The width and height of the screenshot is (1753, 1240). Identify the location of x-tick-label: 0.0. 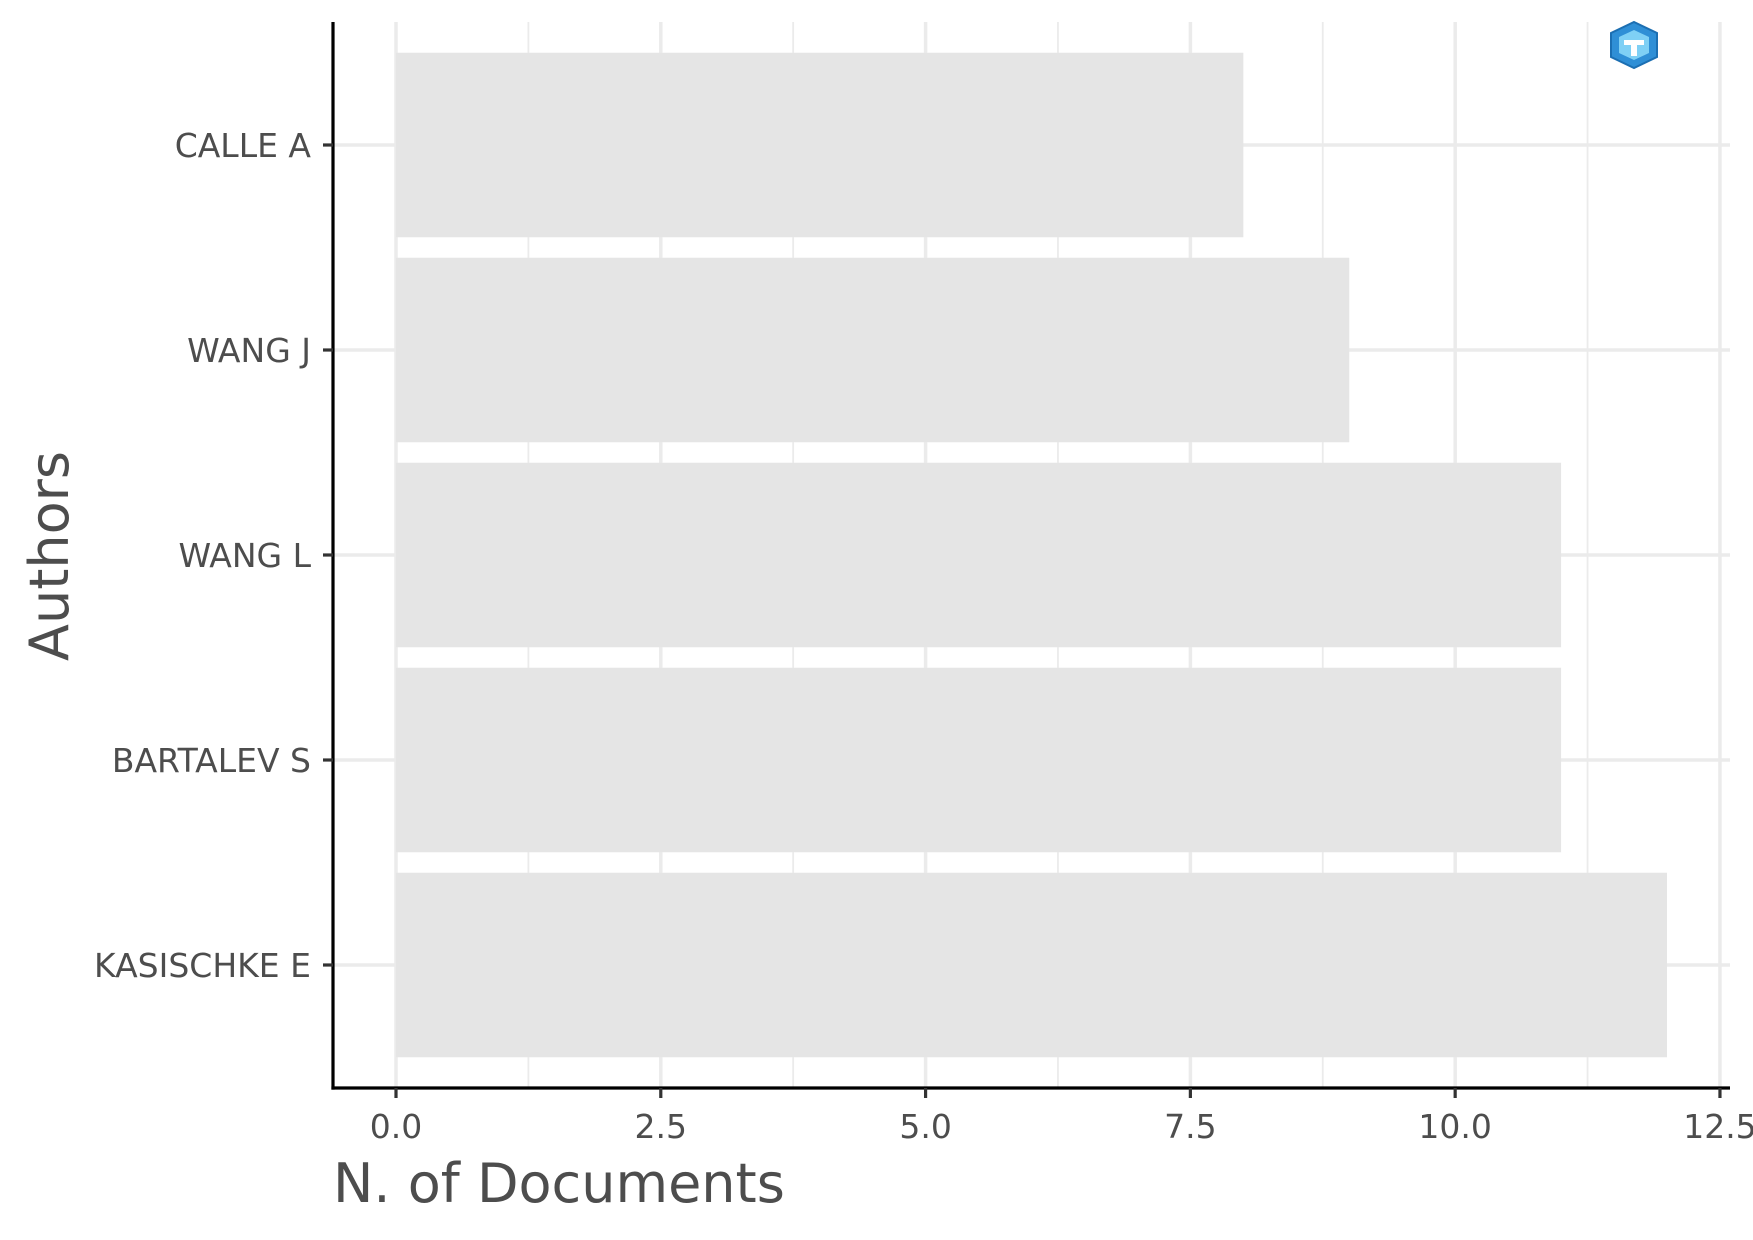
(396, 1126).